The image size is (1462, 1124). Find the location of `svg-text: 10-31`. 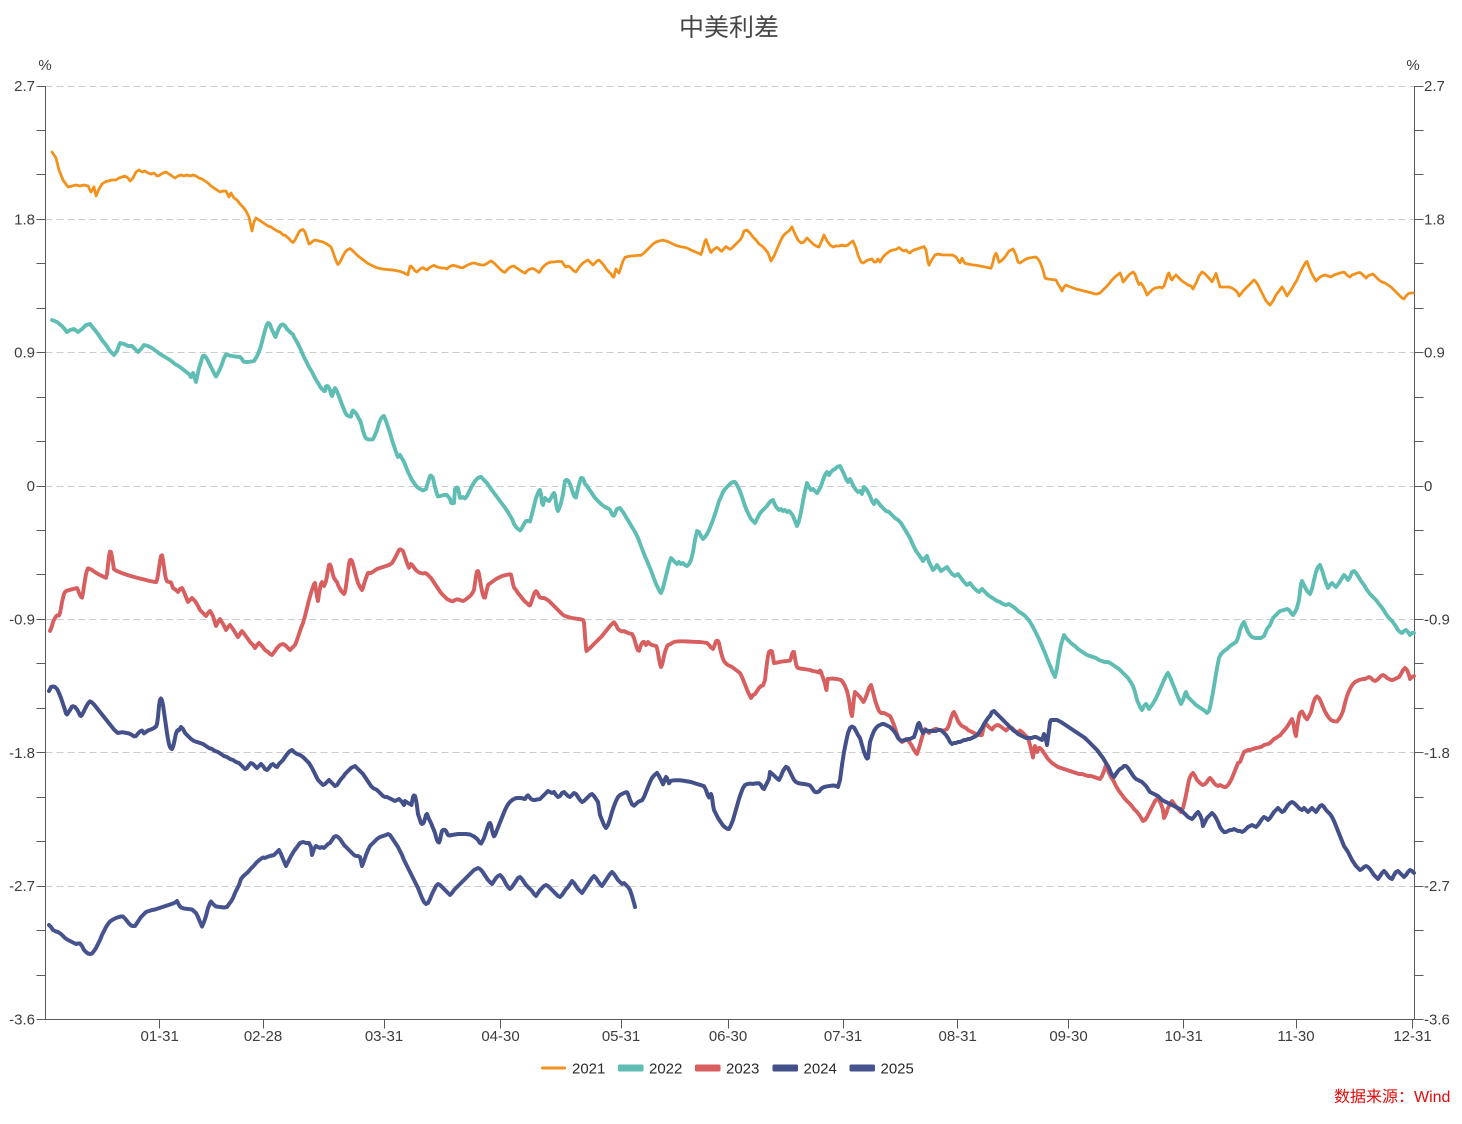

svg-text: 10-31 is located at coordinates (1184, 1036).